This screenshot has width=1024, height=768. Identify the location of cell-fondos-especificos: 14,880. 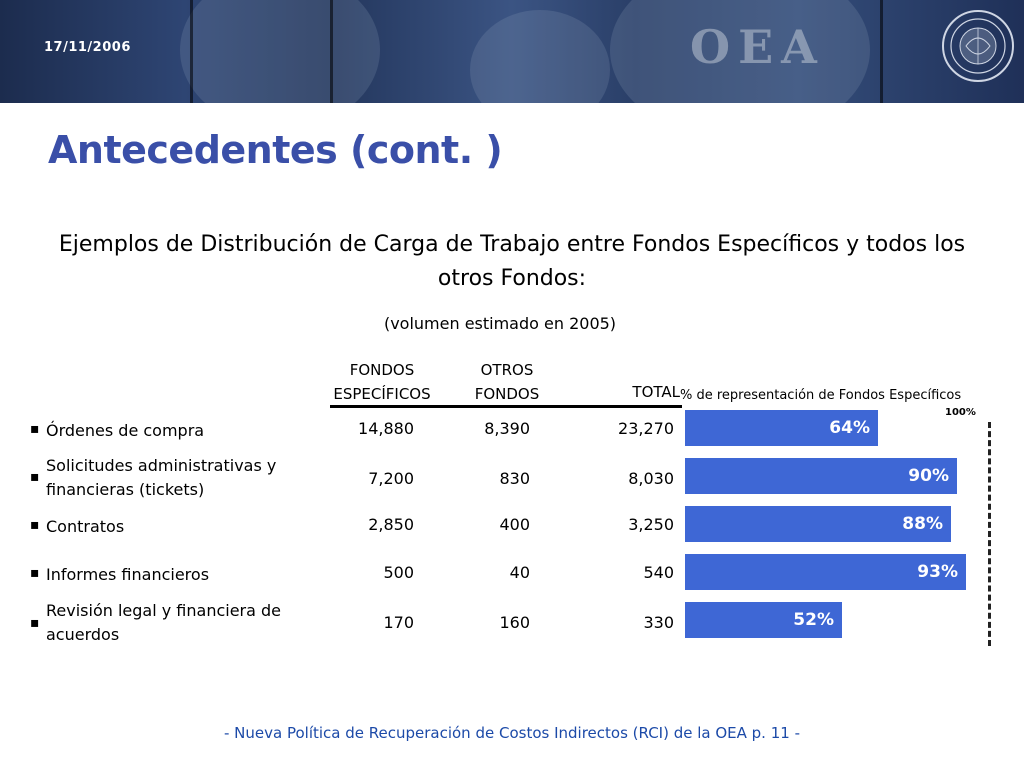
(386, 428).